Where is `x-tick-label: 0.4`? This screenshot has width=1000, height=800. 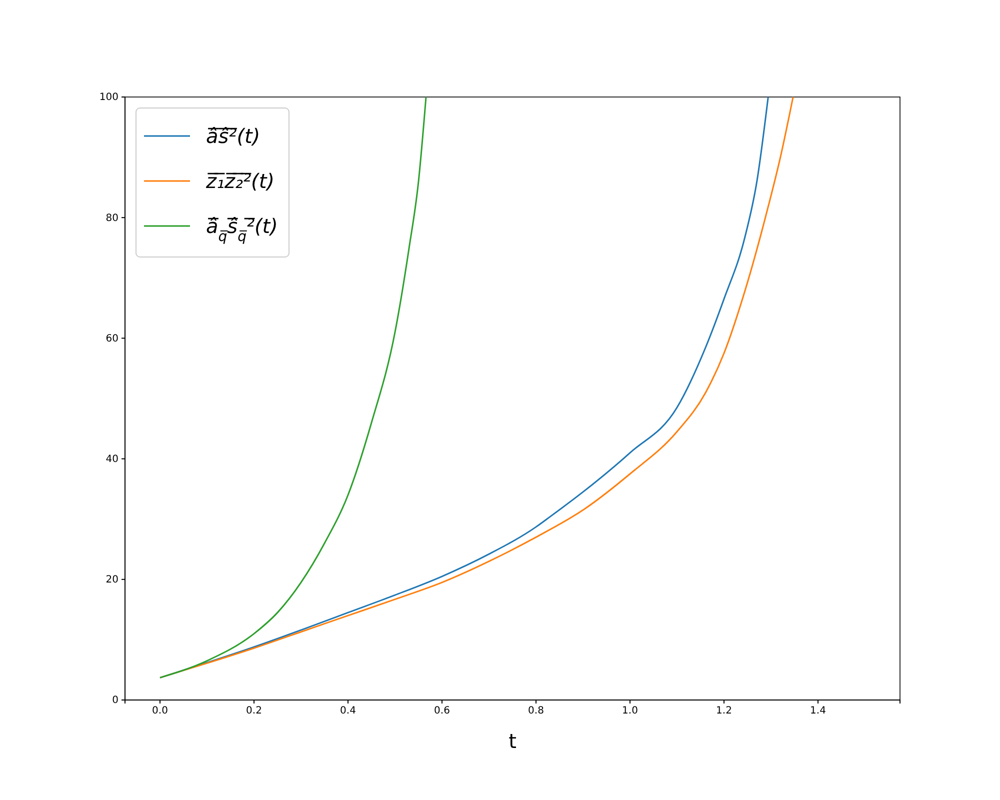 x-tick-label: 0.4 is located at coordinates (348, 711).